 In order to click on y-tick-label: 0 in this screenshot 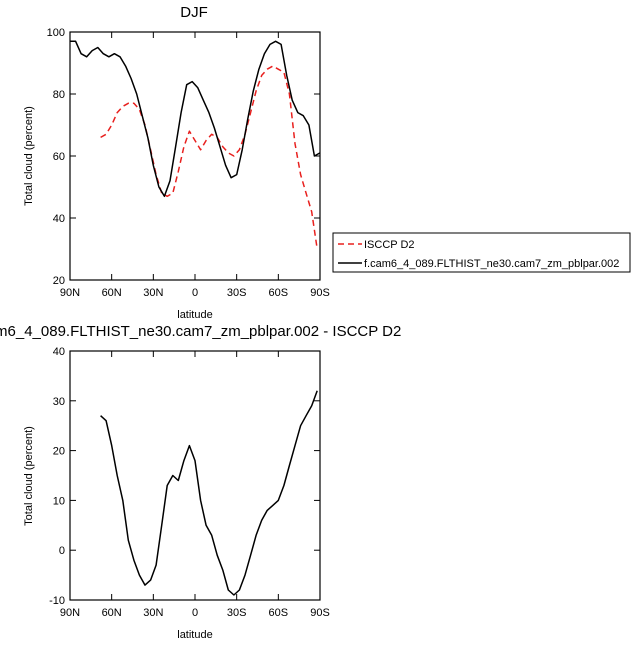, I will do `click(62, 551)`.